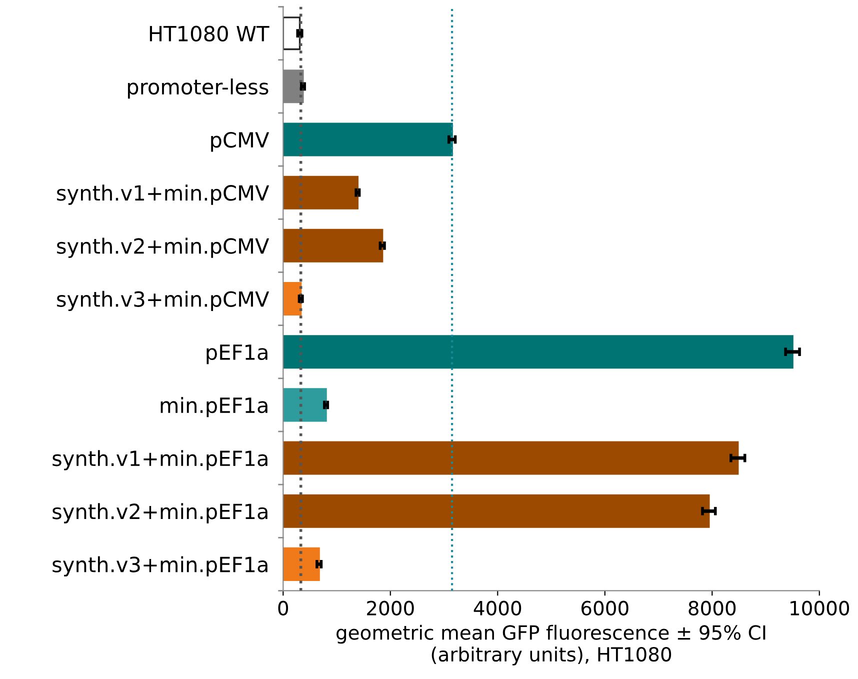 Image resolution: width=858 pixels, height=679 pixels. What do you see at coordinates (551, 645) in the screenshot?
I see `x-axis-title: geometric mean GFP fluorescence ± 95% CI (arbitrary units), HT1080` at bounding box center [551, 645].